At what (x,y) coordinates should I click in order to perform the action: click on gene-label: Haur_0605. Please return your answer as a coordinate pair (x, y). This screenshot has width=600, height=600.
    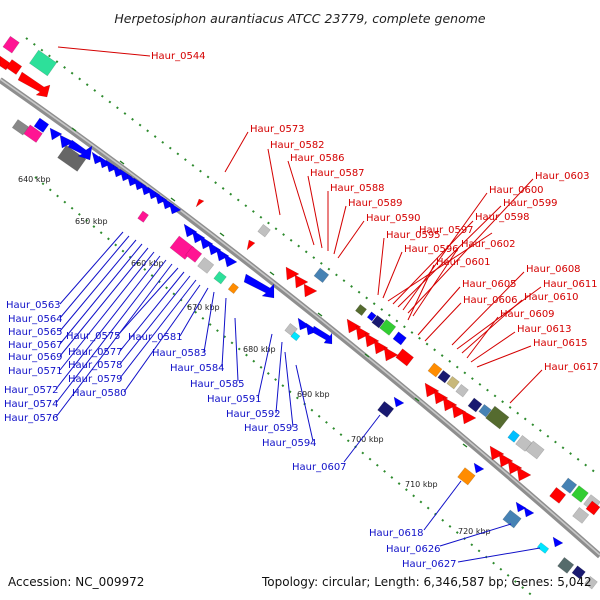
    Looking at the image, I should click on (489, 284).